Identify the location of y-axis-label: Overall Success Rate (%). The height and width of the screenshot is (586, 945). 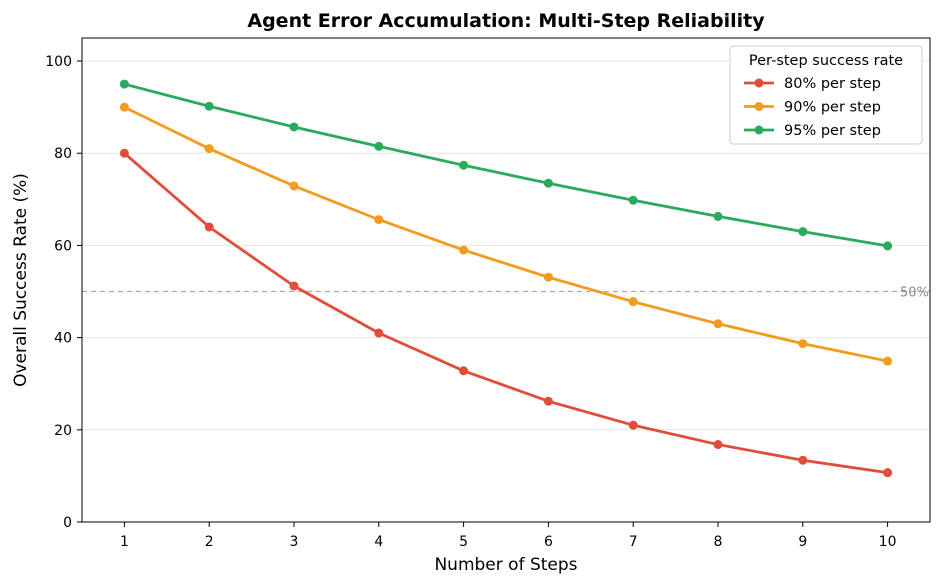
(21, 280).